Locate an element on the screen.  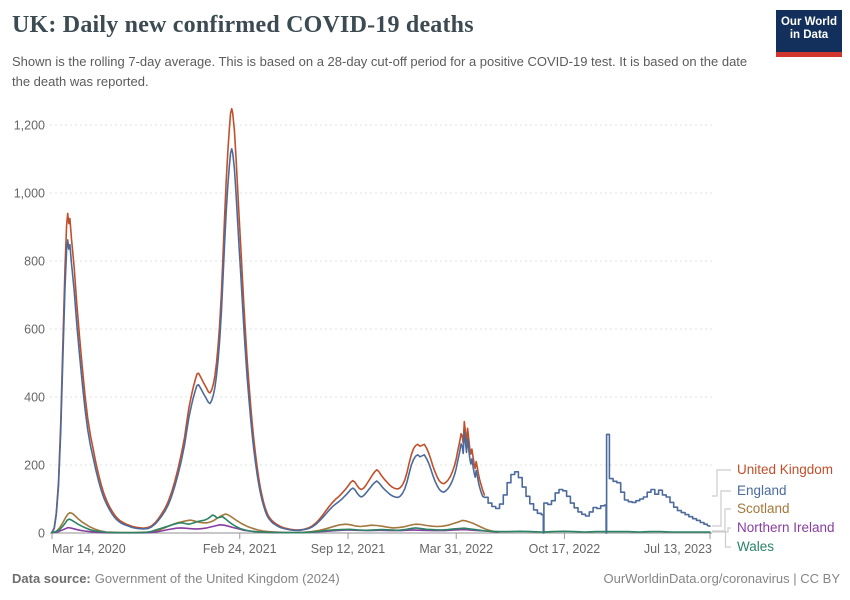
y-axis-tick-label: 1,200 is located at coordinates (29, 126).